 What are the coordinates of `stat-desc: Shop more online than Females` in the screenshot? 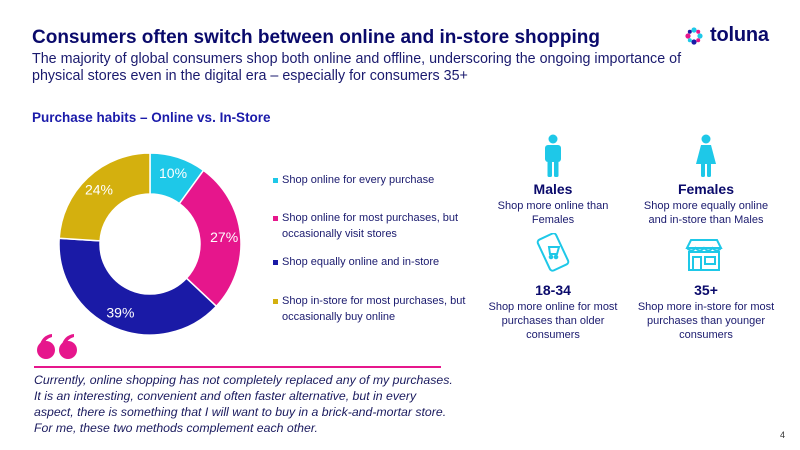 It's located at (553, 213).